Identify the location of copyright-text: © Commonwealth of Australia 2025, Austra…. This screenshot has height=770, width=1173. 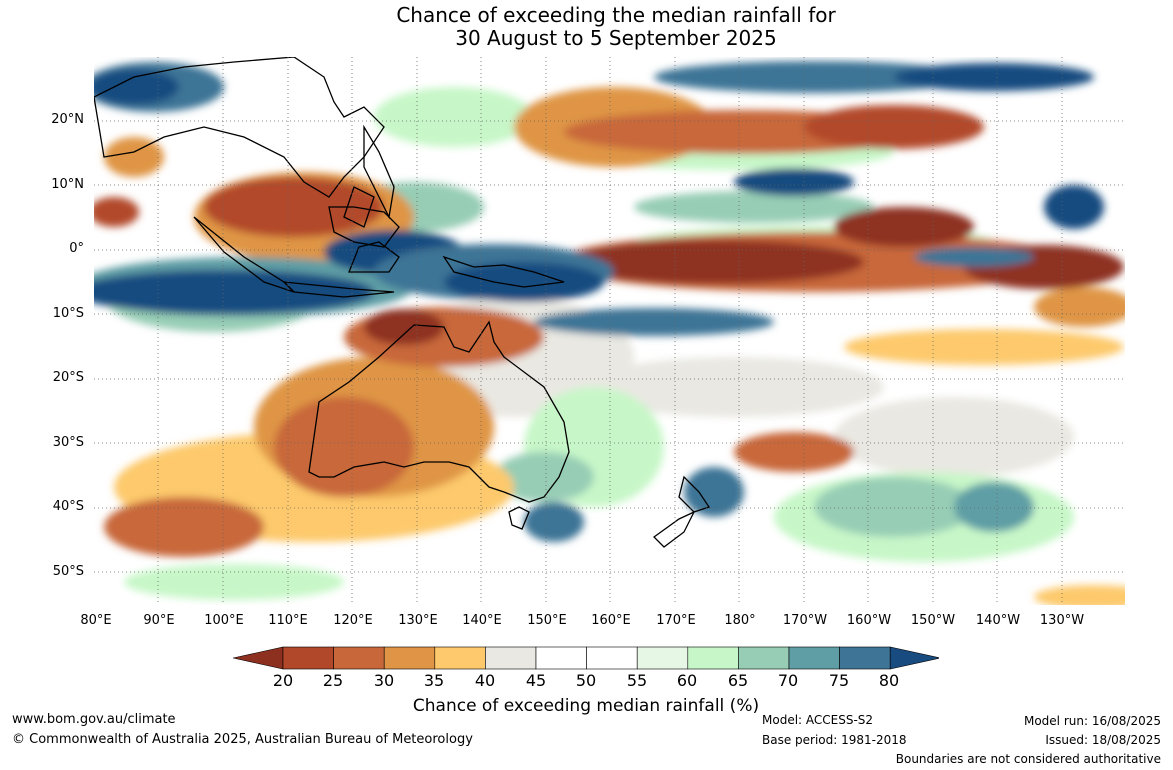
(242, 739).